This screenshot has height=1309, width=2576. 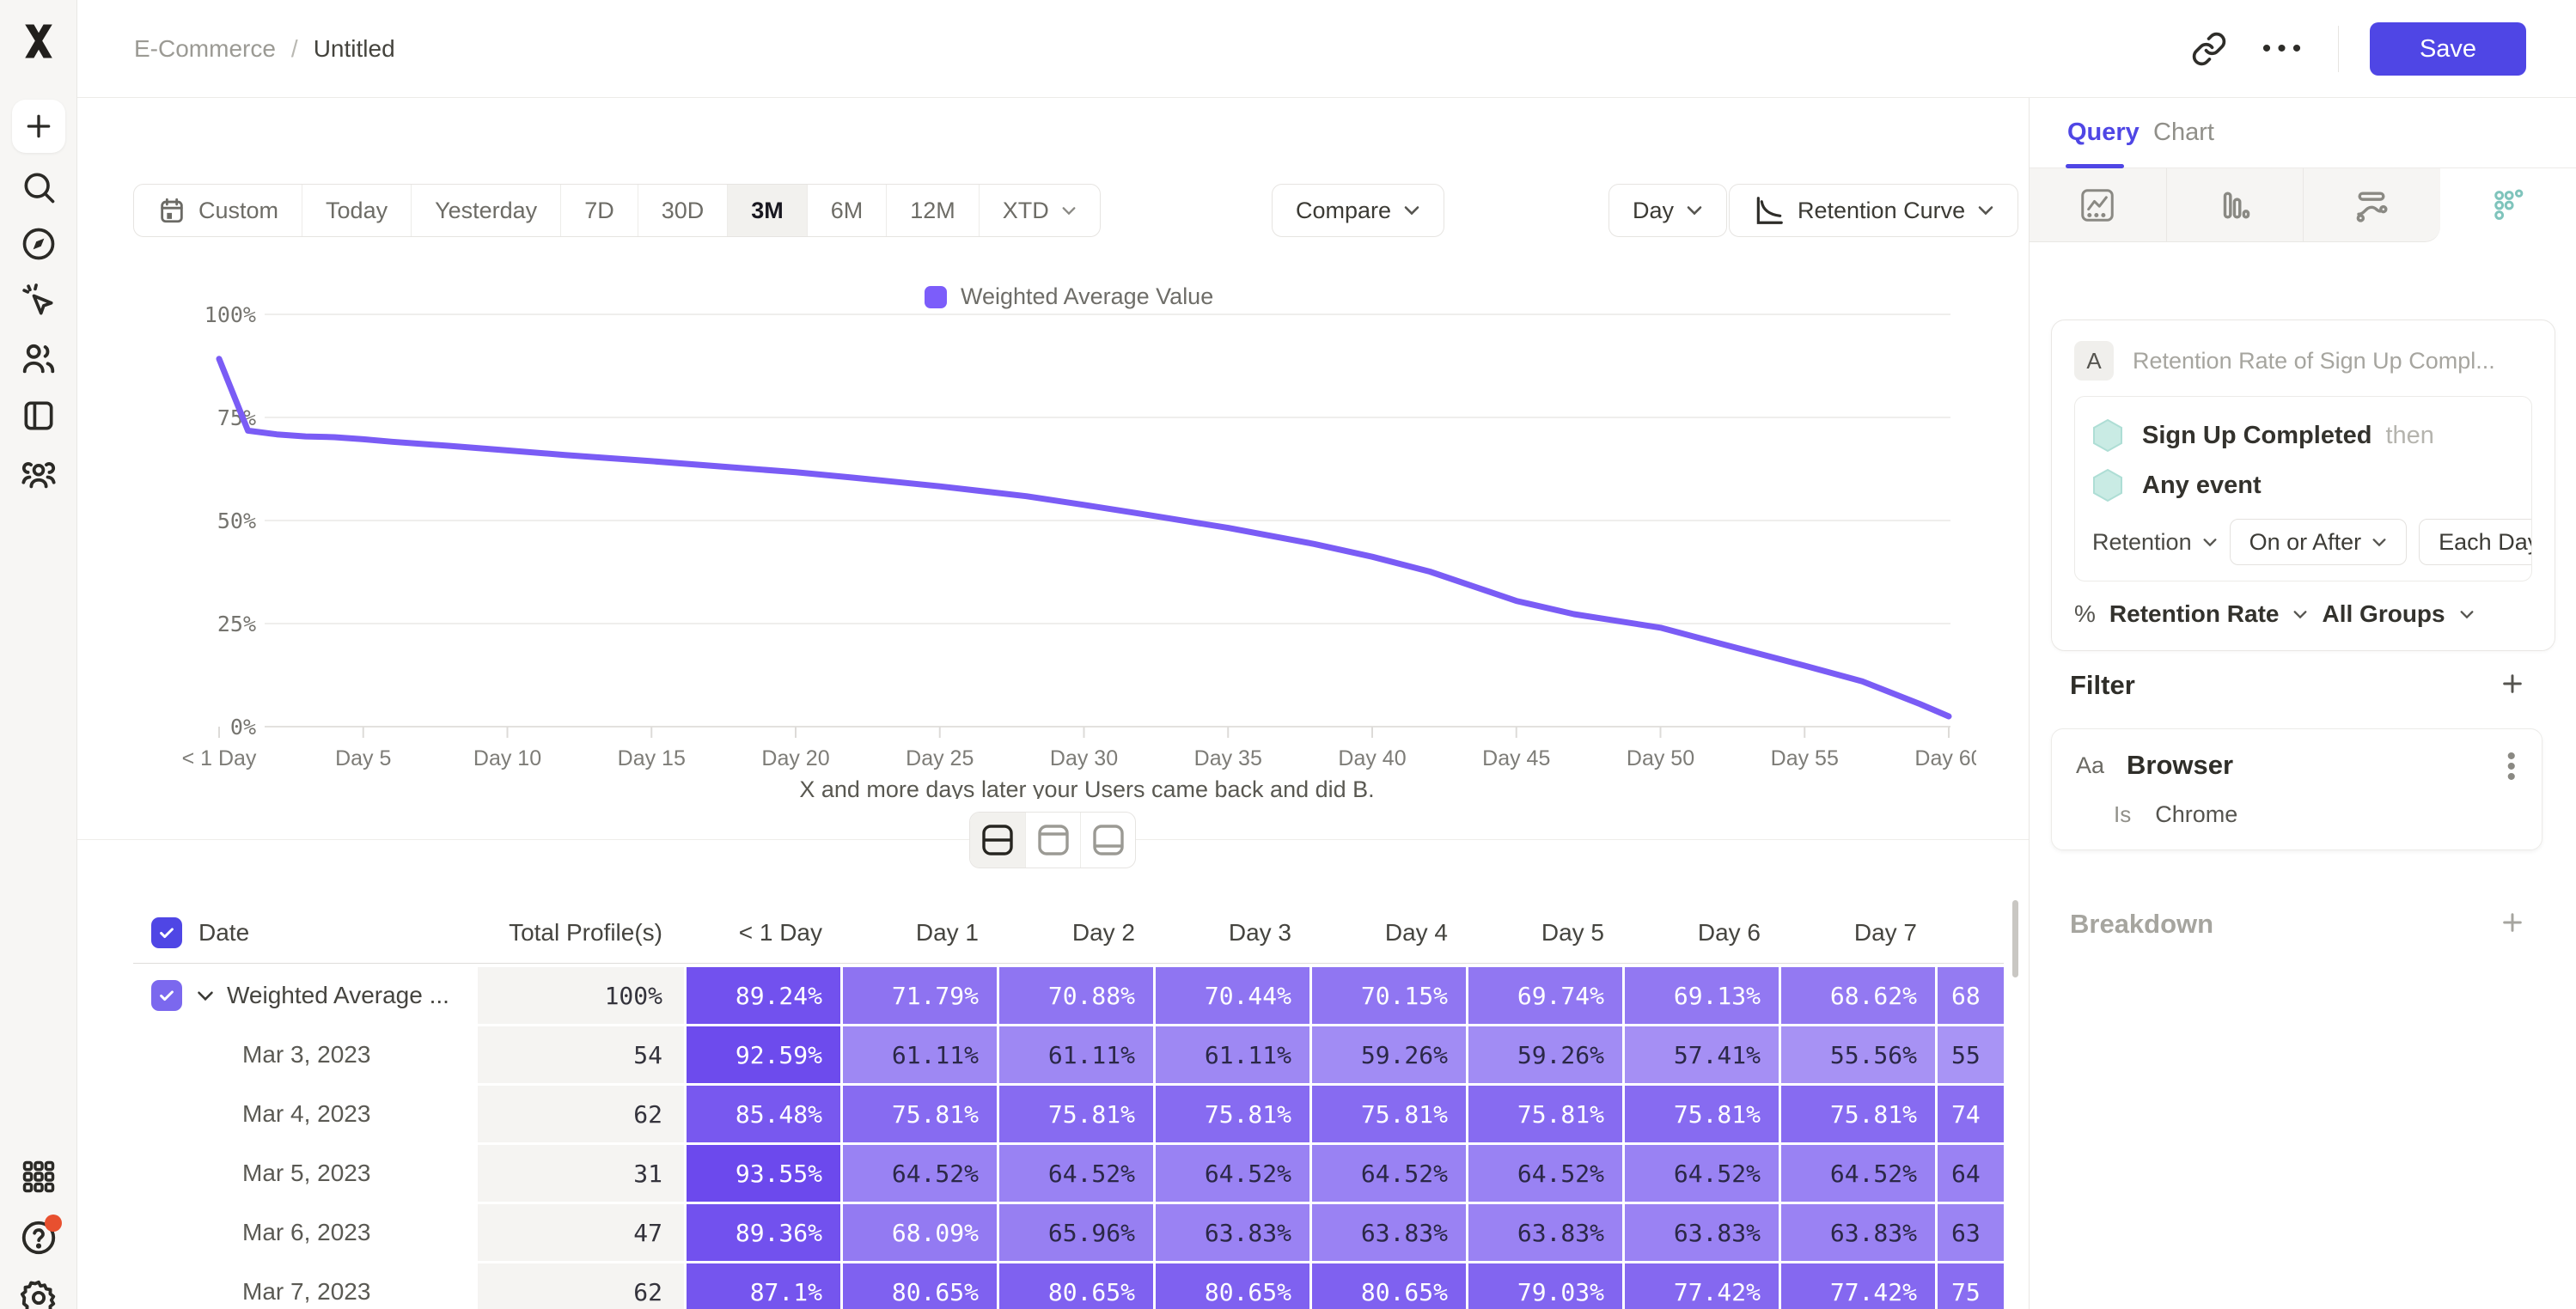 What do you see at coordinates (2303, 485) in the screenshot?
I see `second-event-row: Any event` at bounding box center [2303, 485].